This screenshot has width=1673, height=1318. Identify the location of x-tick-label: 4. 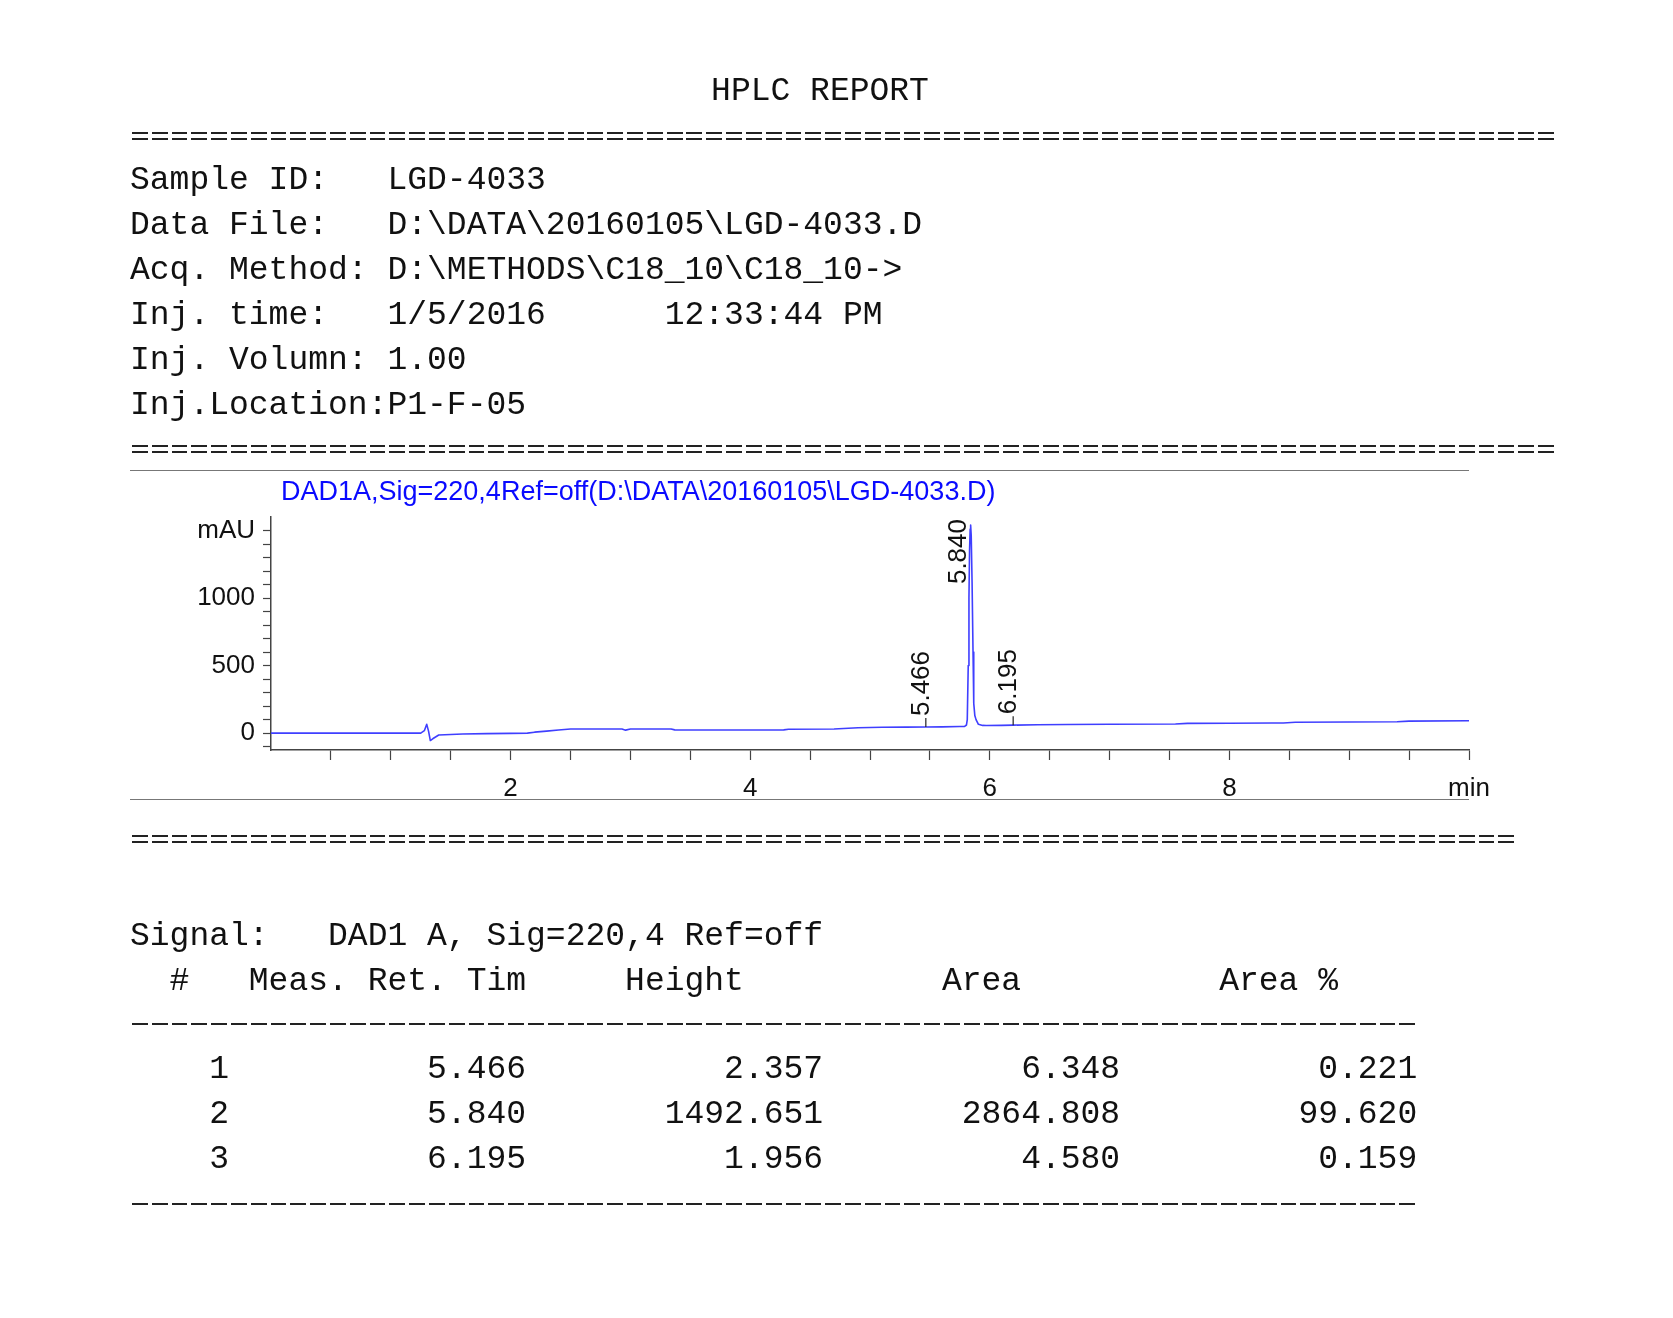
(750, 786).